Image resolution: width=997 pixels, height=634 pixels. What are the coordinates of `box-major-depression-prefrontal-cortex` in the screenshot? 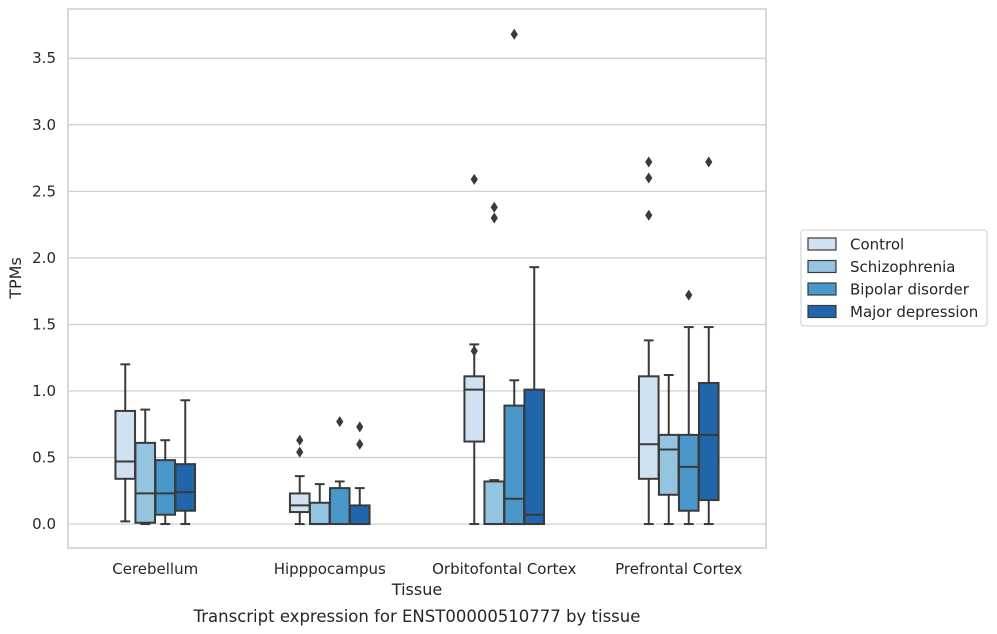 It's located at (708, 341).